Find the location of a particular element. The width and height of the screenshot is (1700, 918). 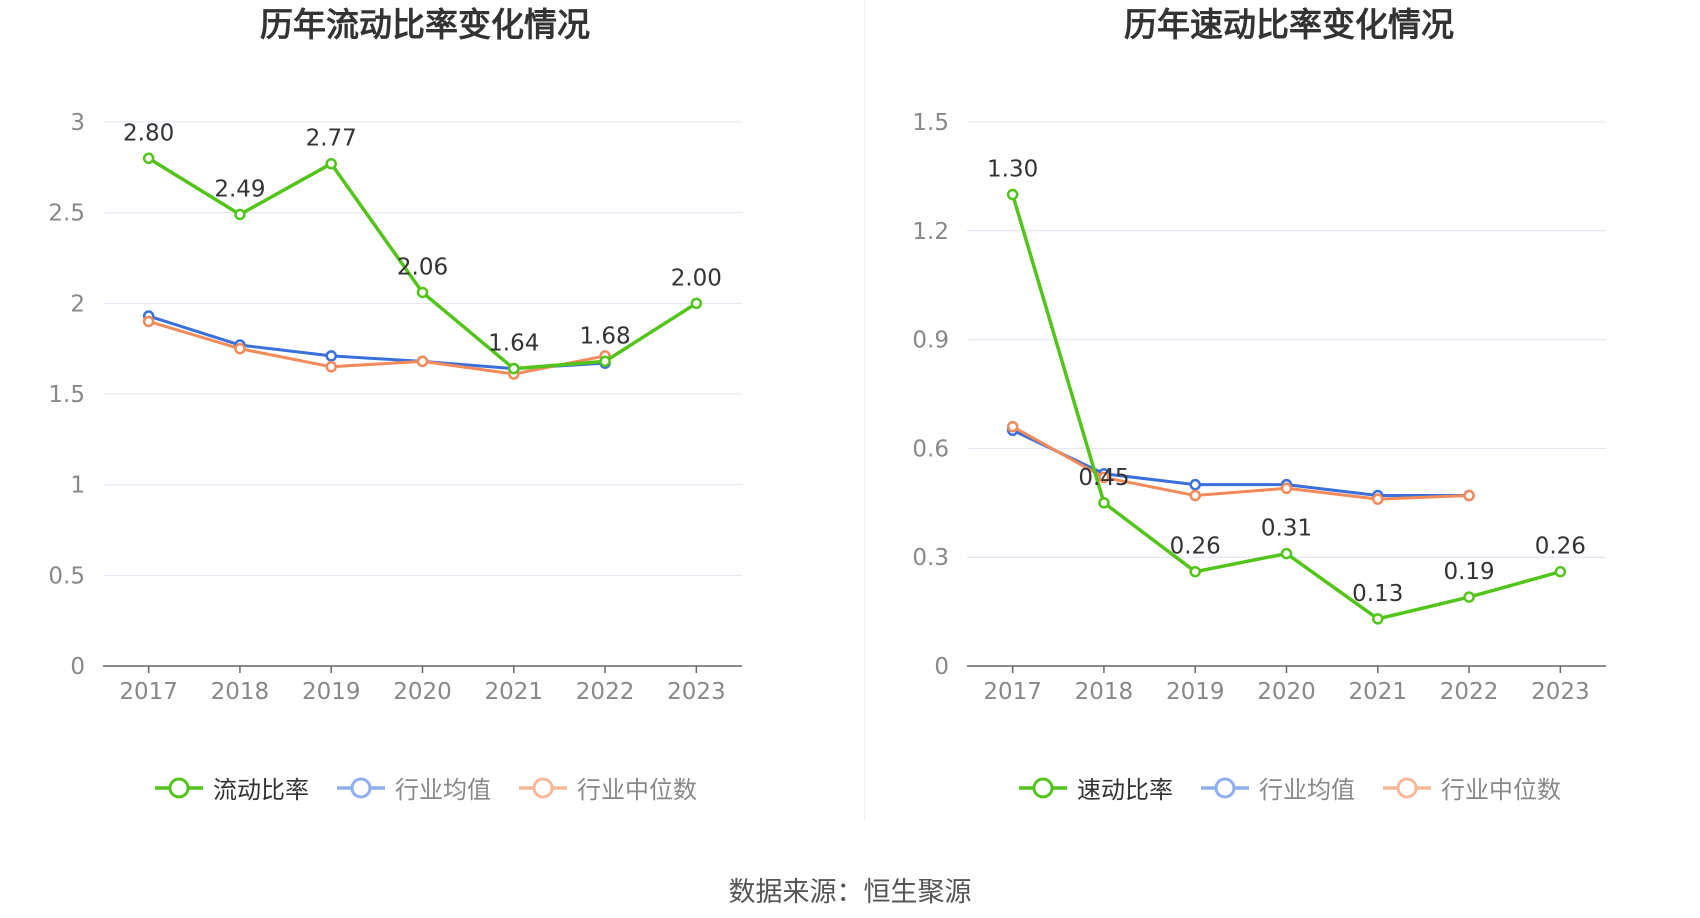

data-label: 2.80 is located at coordinates (148, 133).